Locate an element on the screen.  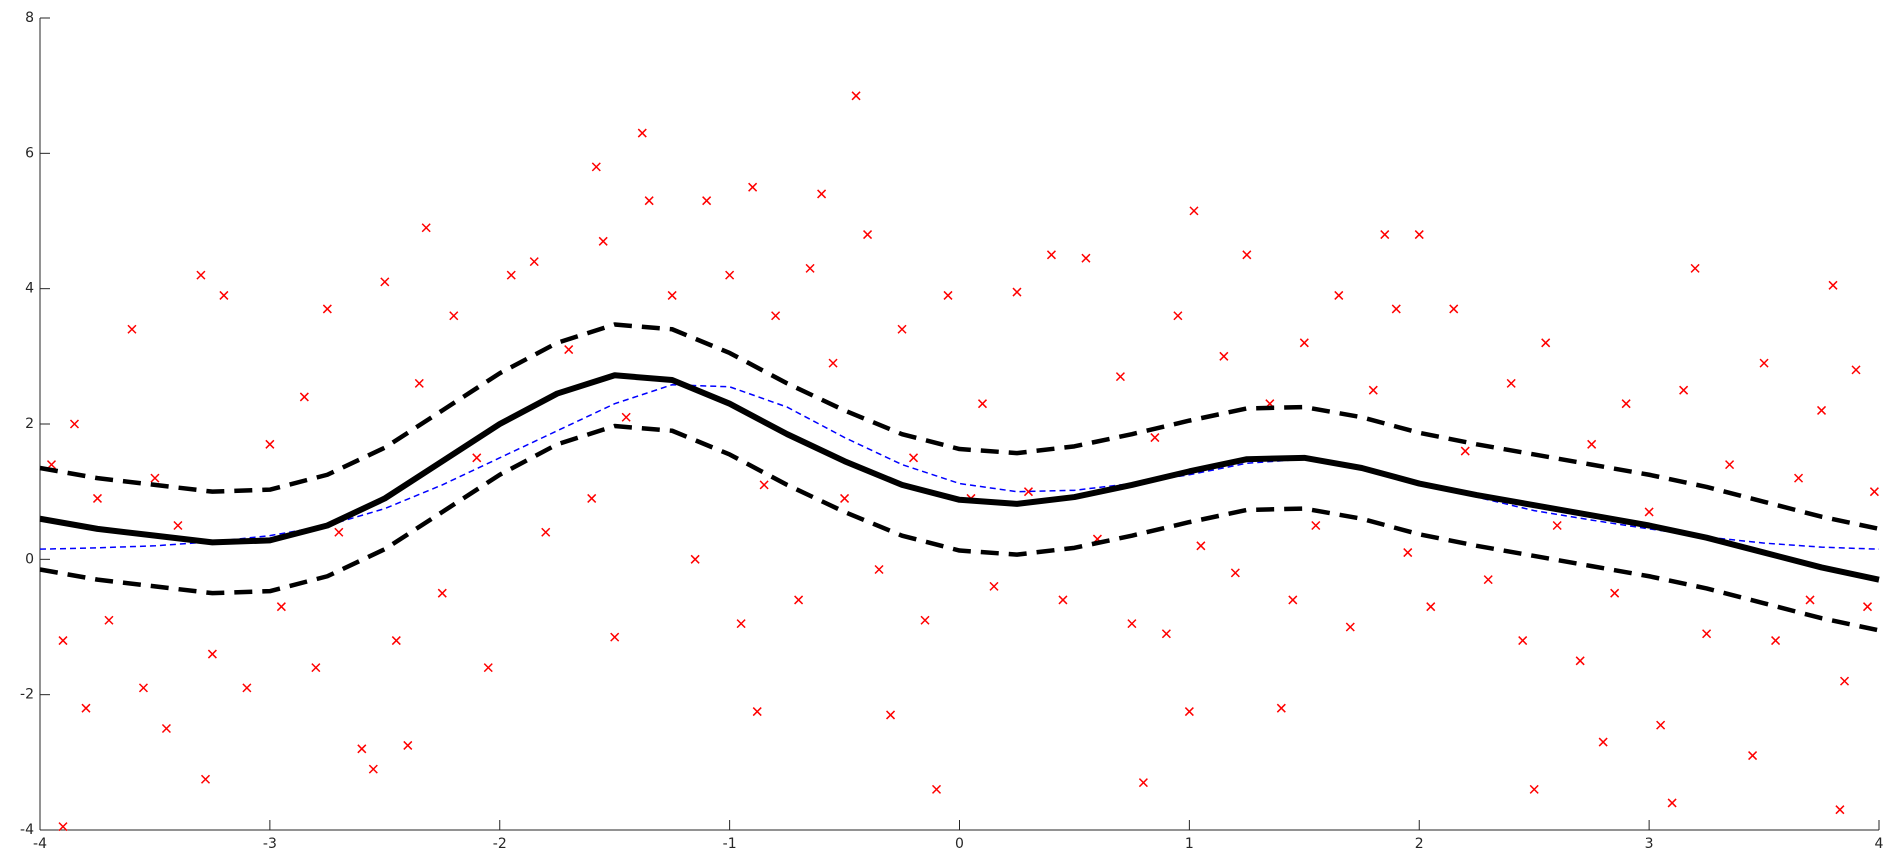
x-tick-label: -3 is located at coordinates (270, 844).